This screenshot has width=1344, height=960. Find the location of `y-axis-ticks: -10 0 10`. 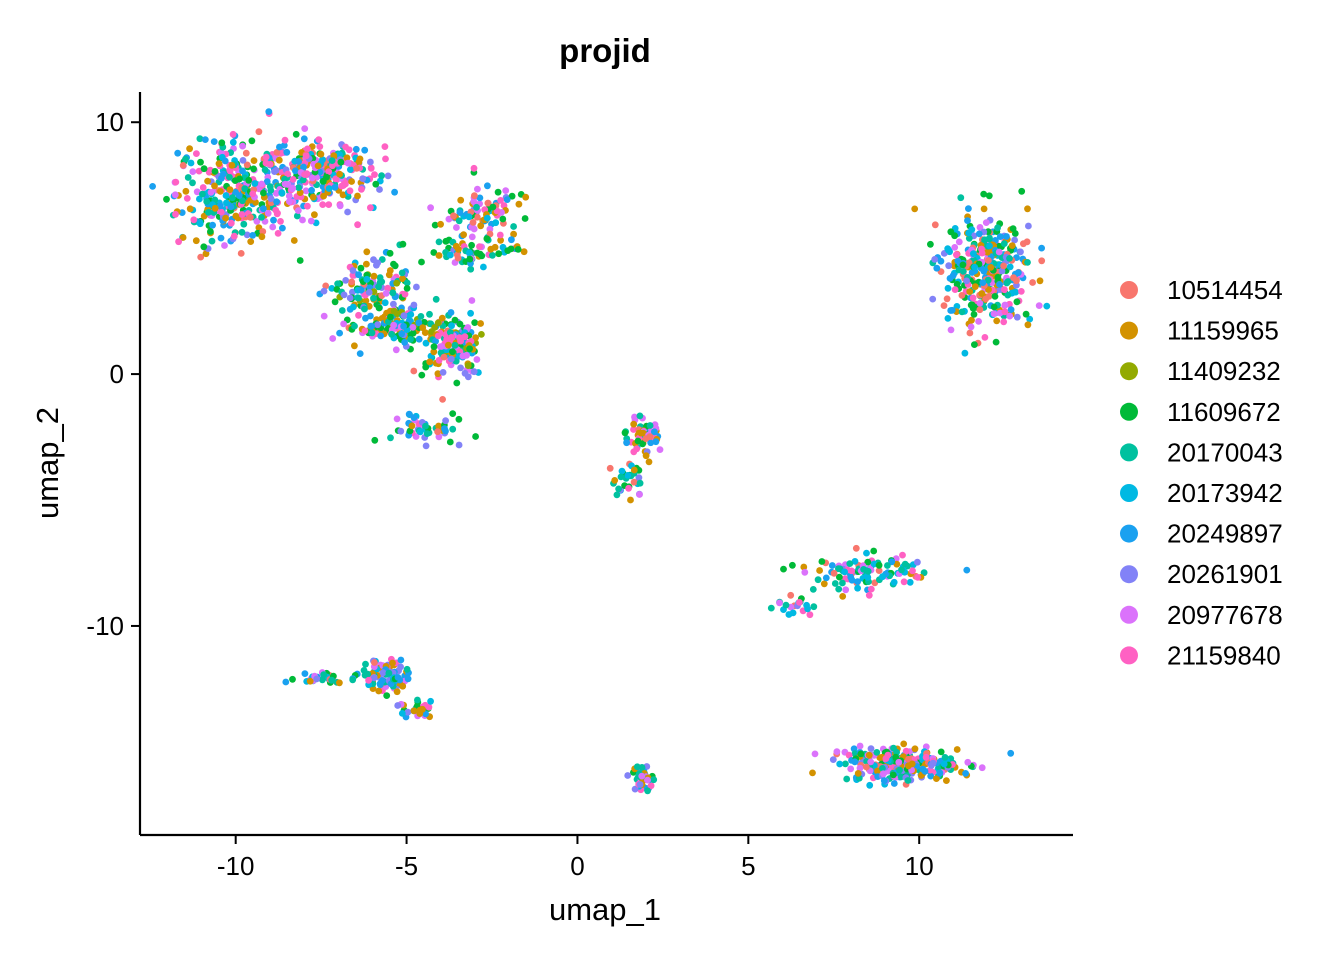

y-axis-ticks: -10 0 10 is located at coordinates (113, 374).